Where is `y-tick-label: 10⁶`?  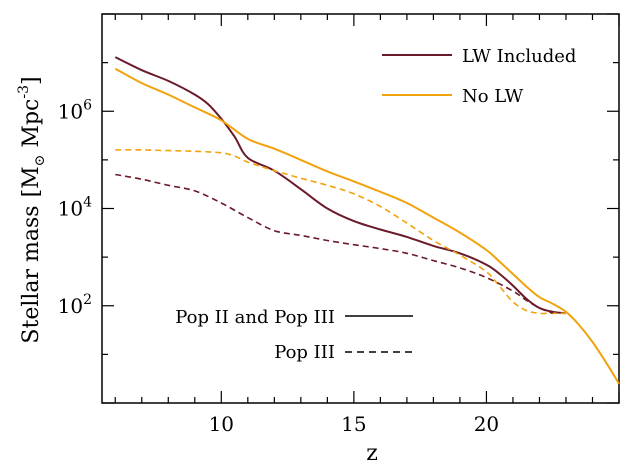 y-tick-label: 10⁶ is located at coordinates (75, 110).